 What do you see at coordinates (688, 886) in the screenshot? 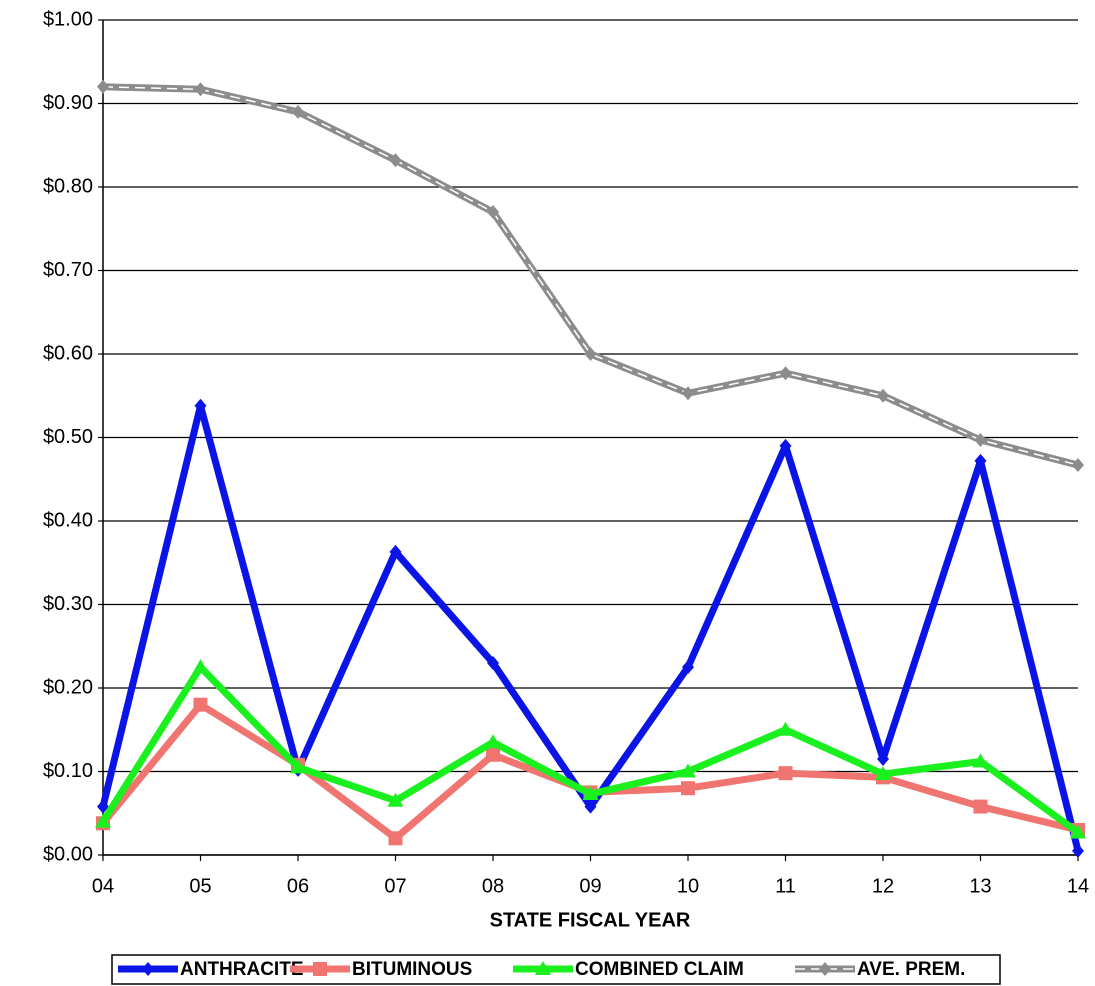
I see `x-tick-label: 10` at bounding box center [688, 886].